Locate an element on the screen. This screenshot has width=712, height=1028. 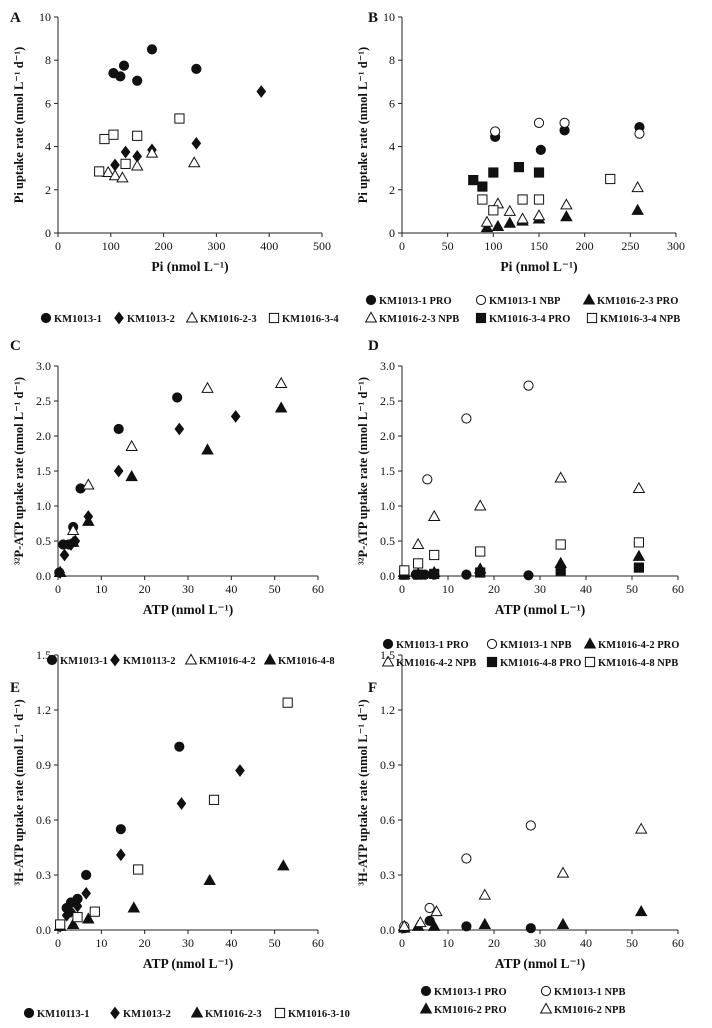
legend-label: KM1016-2-3 PRO is located at coordinates (637, 301).